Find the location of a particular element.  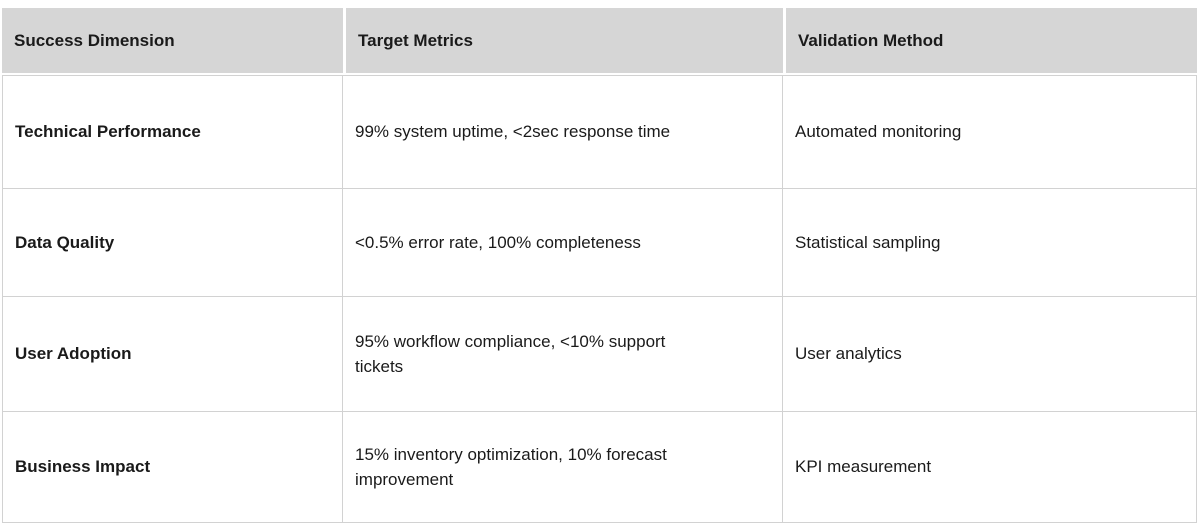

table-cell-validation: Automated monitoring is located at coordinates (990, 132).